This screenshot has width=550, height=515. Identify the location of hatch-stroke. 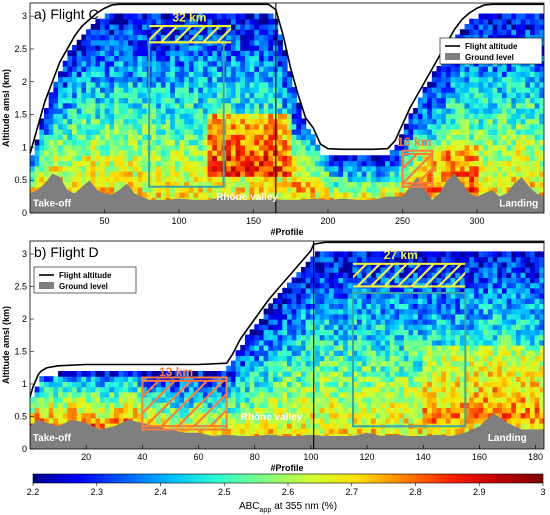
(211, 34).